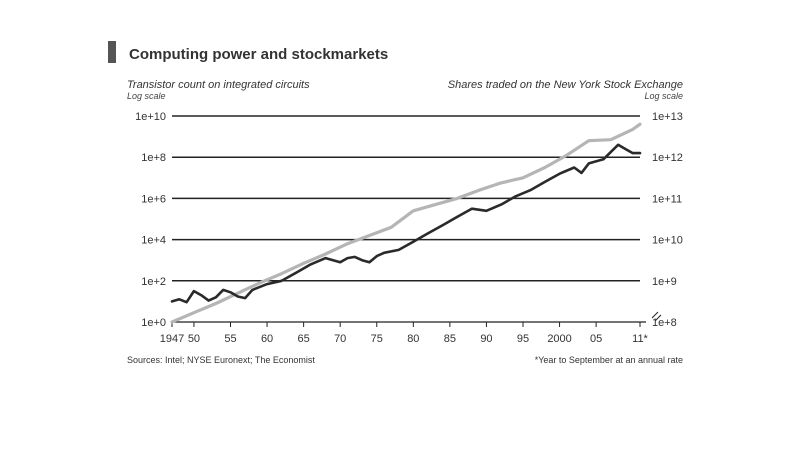  I want to click on x-tick-label: 95, so click(523, 339).